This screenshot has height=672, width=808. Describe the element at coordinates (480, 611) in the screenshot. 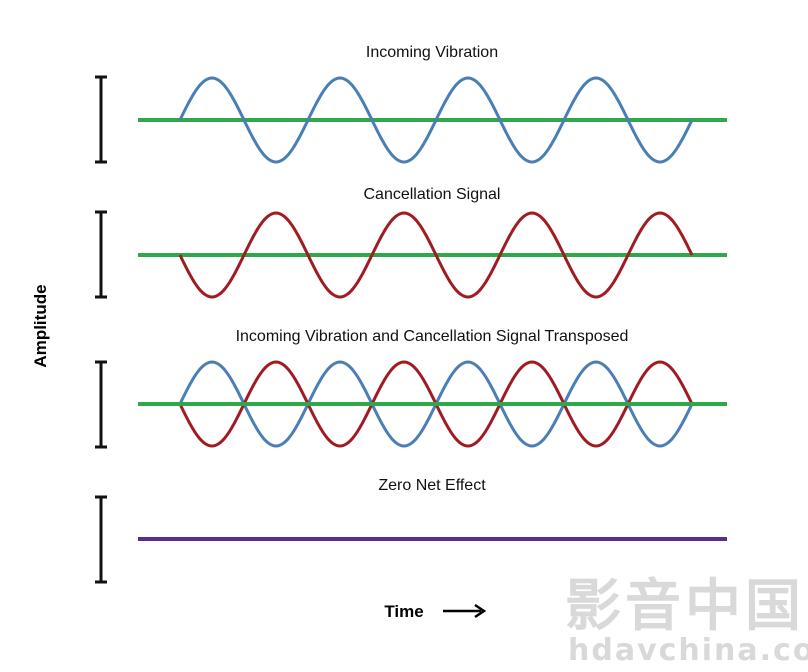

I see `time-arrow-head-icon` at that location.